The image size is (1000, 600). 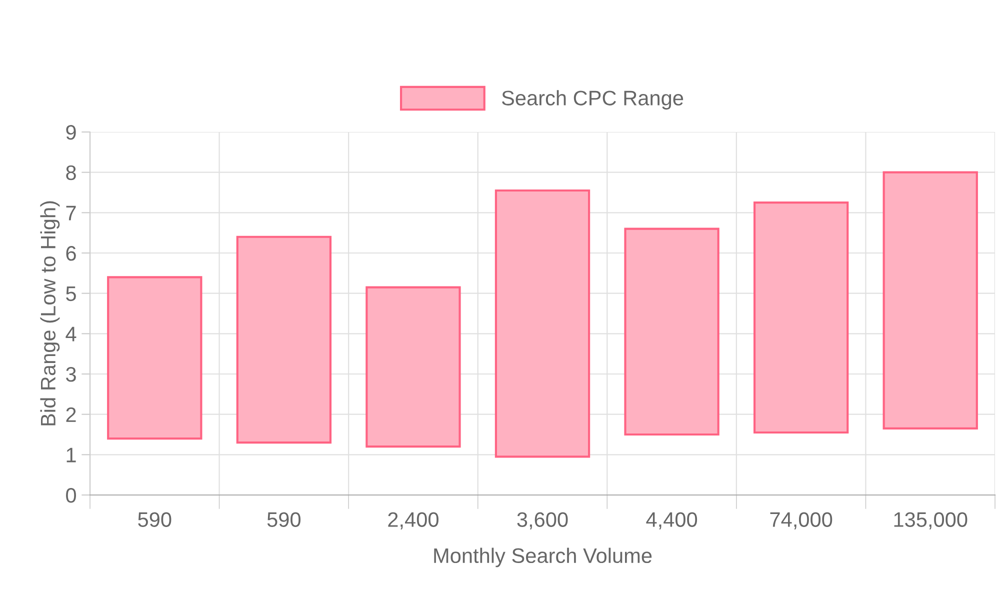 I want to click on x-tick-label: 3,600, so click(x=542, y=521).